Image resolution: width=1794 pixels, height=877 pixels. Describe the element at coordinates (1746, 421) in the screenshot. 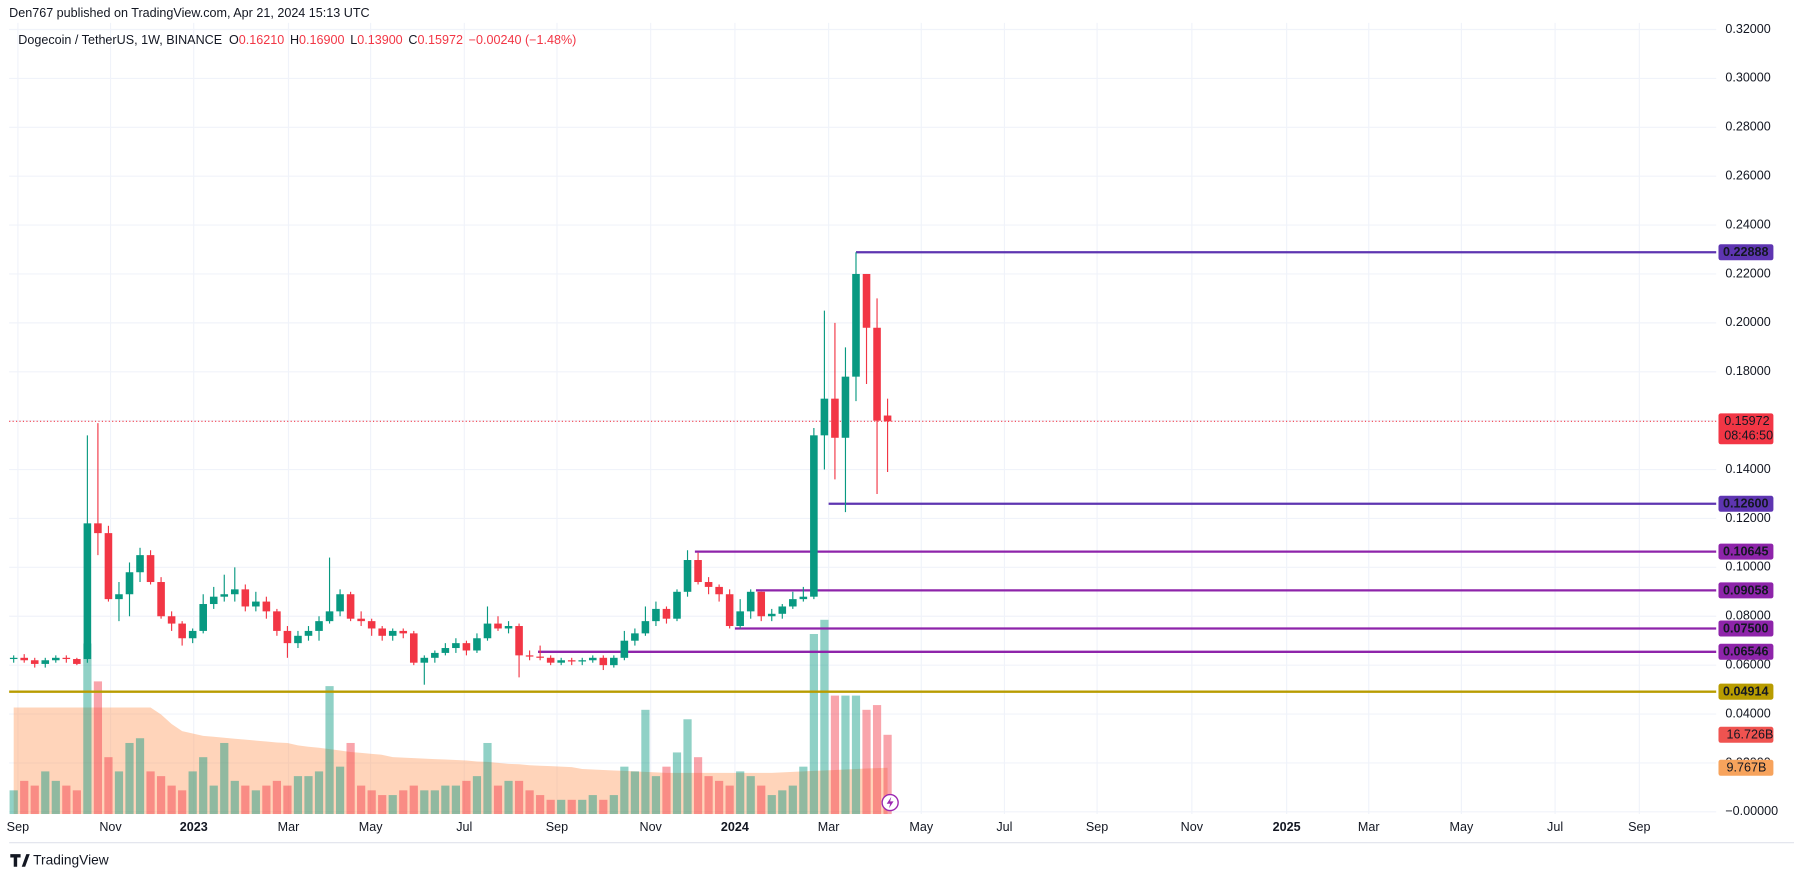

I see `last-price-label: 0.15972` at that location.